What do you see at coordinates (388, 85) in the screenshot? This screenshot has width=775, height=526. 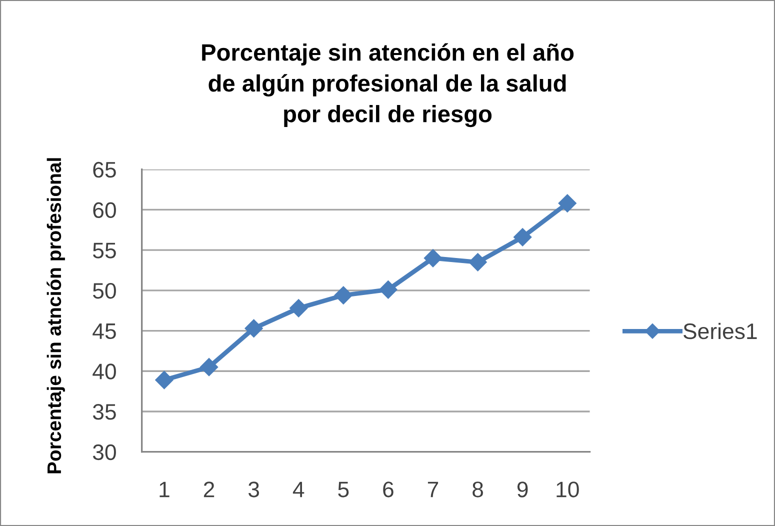 I see `chart-title: Porcentaje sin atención en el año de algún profesional de la salud por decil de riesgo` at bounding box center [388, 85].